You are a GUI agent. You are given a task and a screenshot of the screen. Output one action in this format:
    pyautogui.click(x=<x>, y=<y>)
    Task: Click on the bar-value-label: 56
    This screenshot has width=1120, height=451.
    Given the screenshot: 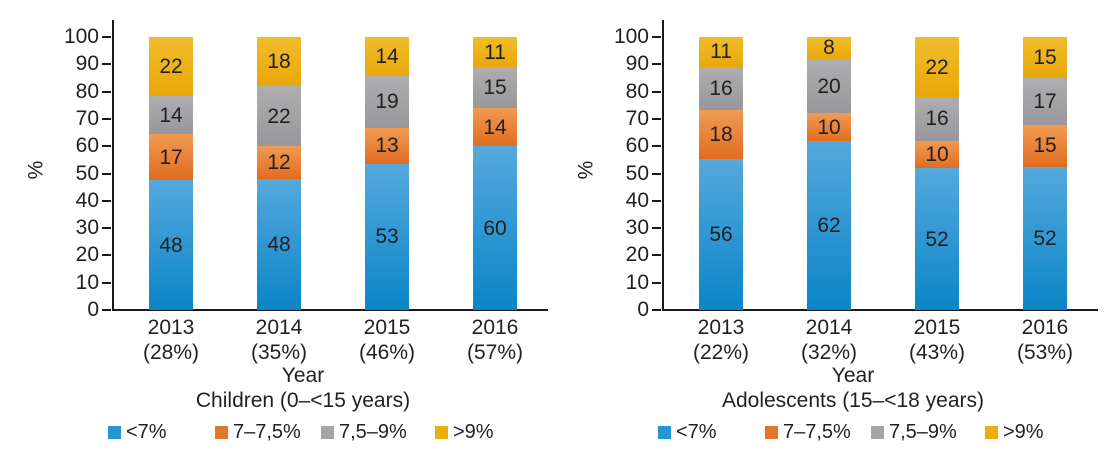 What is the action you would take?
    pyautogui.click(x=721, y=234)
    